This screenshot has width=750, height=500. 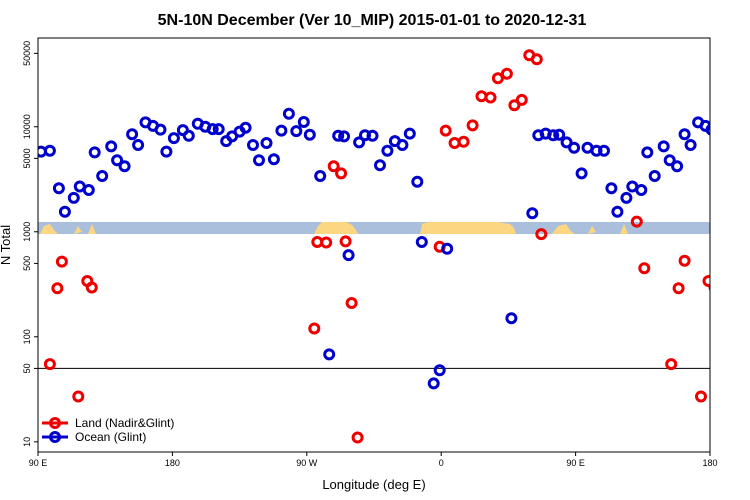 I want to click on y-tick-label: 100, so click(x=27, y=336).